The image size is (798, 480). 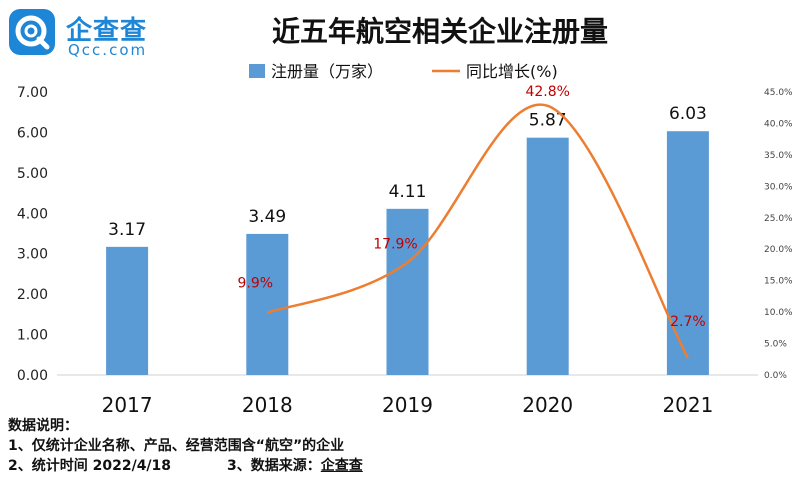 What do you see at coordinates (547, 92) in the screenshot?
I see `growth-rate-label: 42.8%` at bounding box center [547, 92].